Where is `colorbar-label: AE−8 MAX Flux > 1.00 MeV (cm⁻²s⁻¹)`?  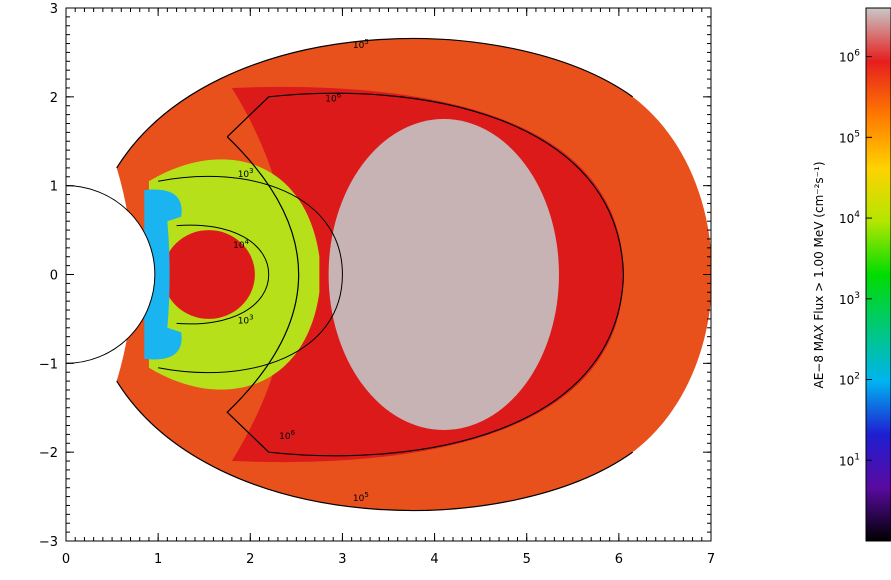
colorbar-label: AE−8 MAX Flux > 1.00 MeV (cm⁻²s⁻¹) is located at coordinates (819, 274).